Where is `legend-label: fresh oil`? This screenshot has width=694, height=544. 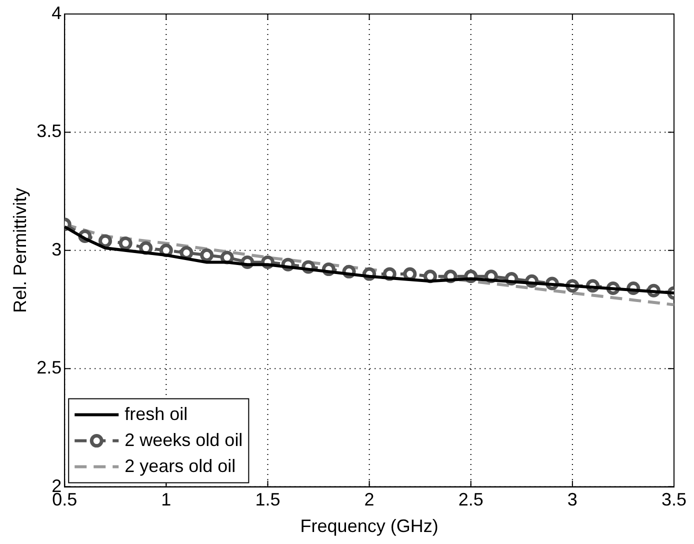
legend-label: fresh oil is located at coordinates (156, 414).